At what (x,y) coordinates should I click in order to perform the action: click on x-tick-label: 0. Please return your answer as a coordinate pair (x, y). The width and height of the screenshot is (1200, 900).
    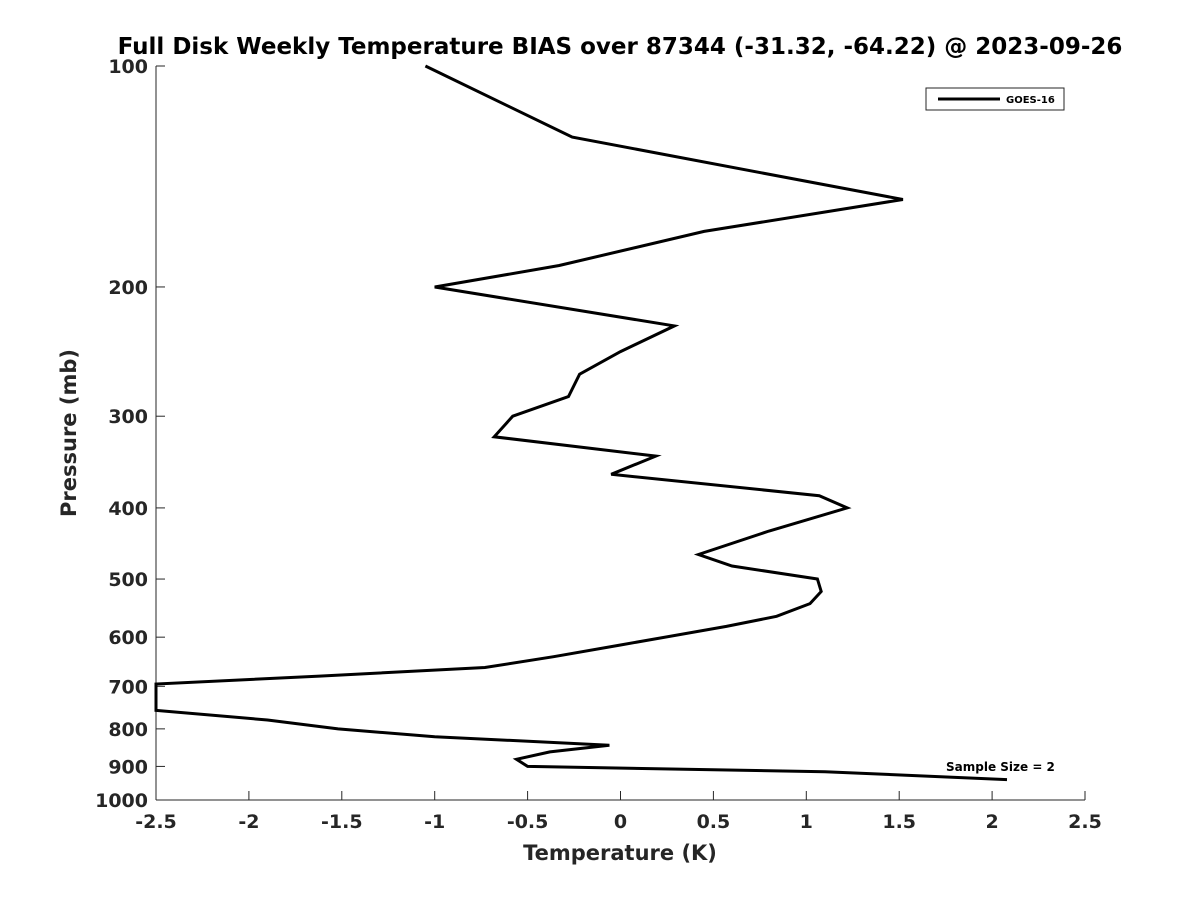
    Looking at the image, I should click on (620, 822).